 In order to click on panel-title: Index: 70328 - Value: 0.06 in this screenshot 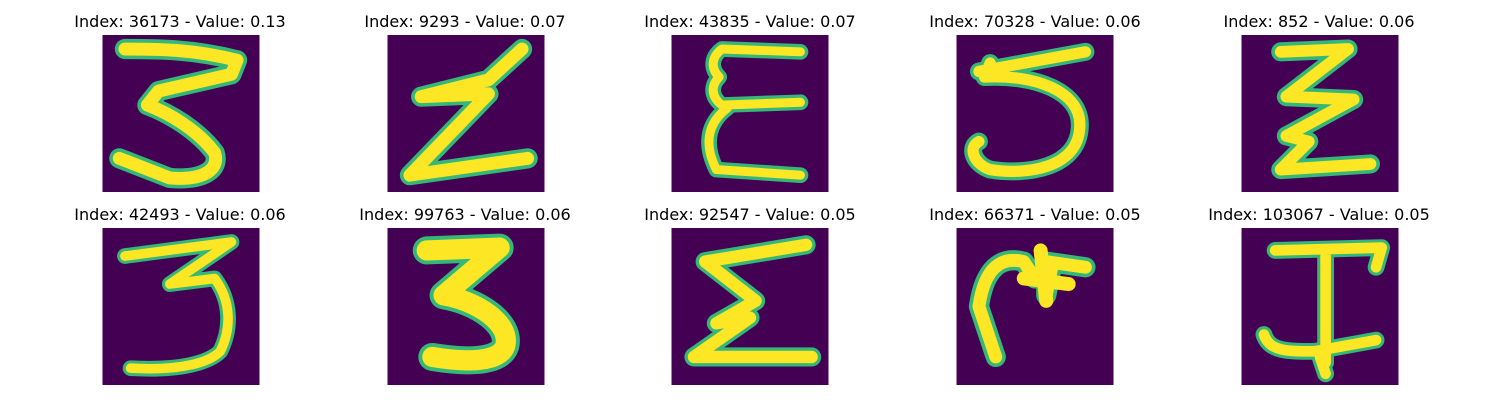, I will do `click(1035, 21)`.